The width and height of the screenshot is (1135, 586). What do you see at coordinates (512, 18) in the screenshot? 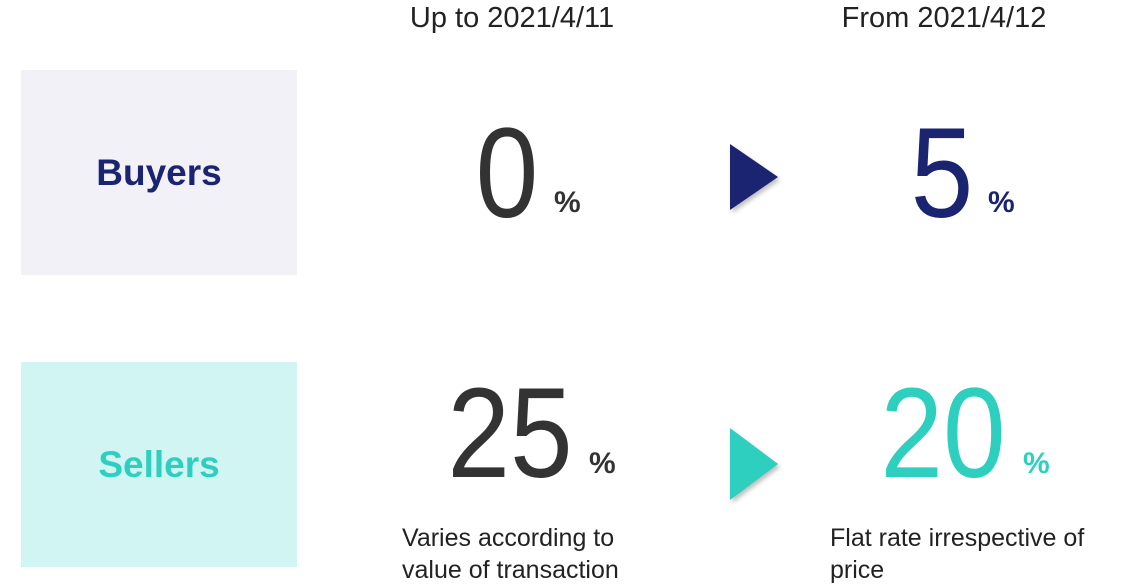
I see `column-header: Up to 2021/4/11` at bounding box center [512, 18].